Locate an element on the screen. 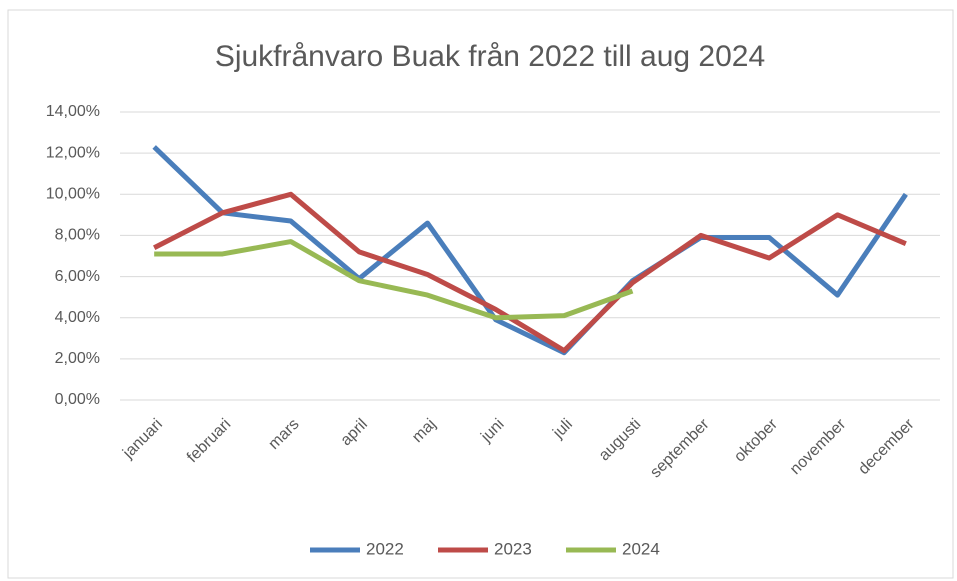 This screenshot has height=581, width=957. legend-label: 2022 is located at coordinates (385, 548).